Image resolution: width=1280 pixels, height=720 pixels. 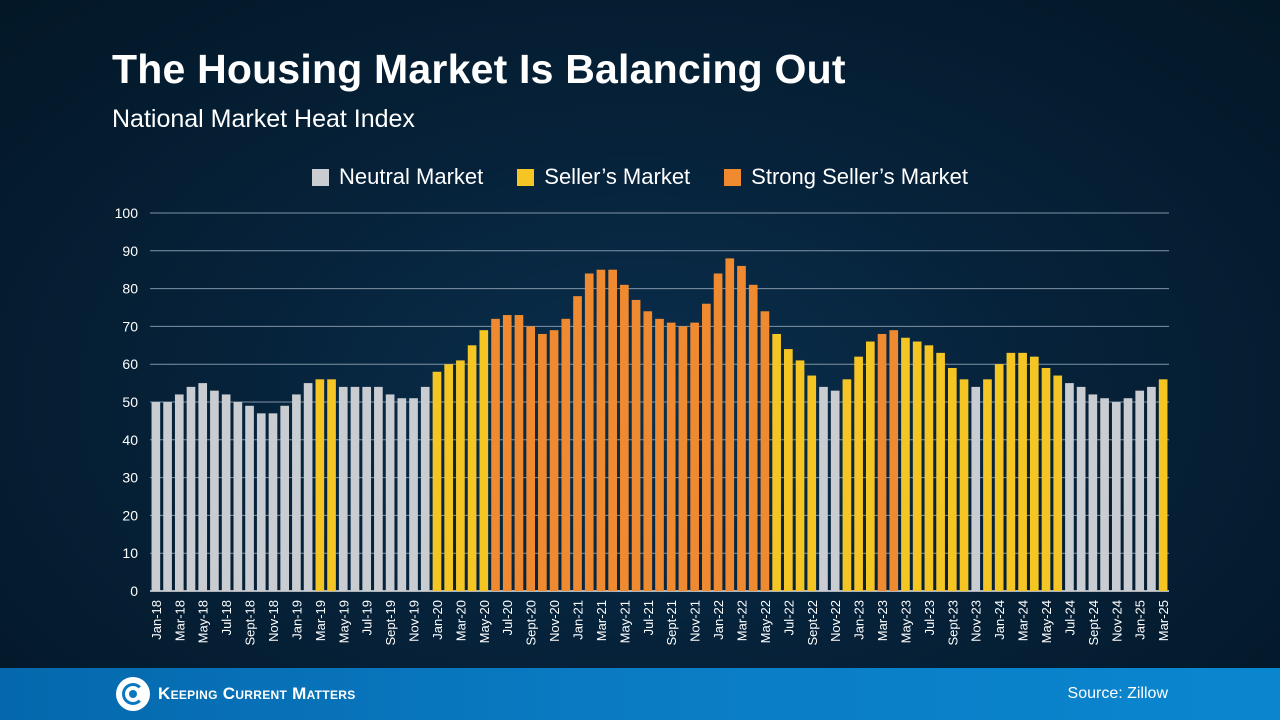 What do you see at coordinates (130, 515) in the screenshot?
I see `y-tick-label: 20` at bounding box center [130, 515].